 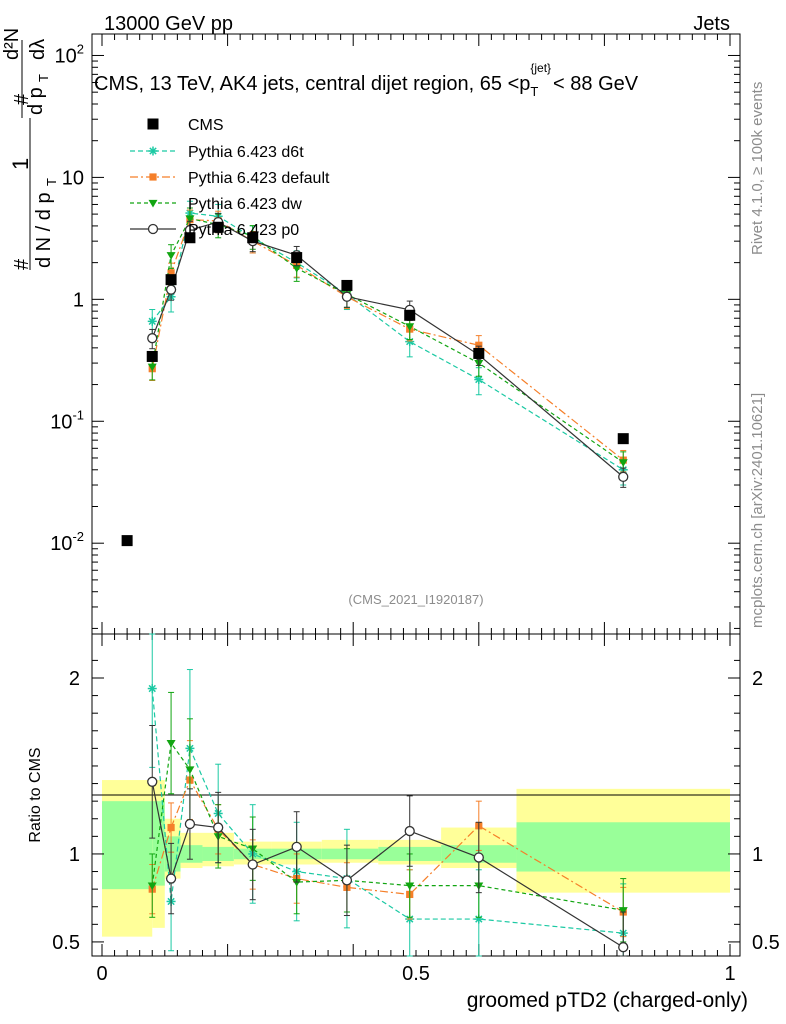 I want to click on title-tail: < 88 GeV, so click(x=596, y=84).